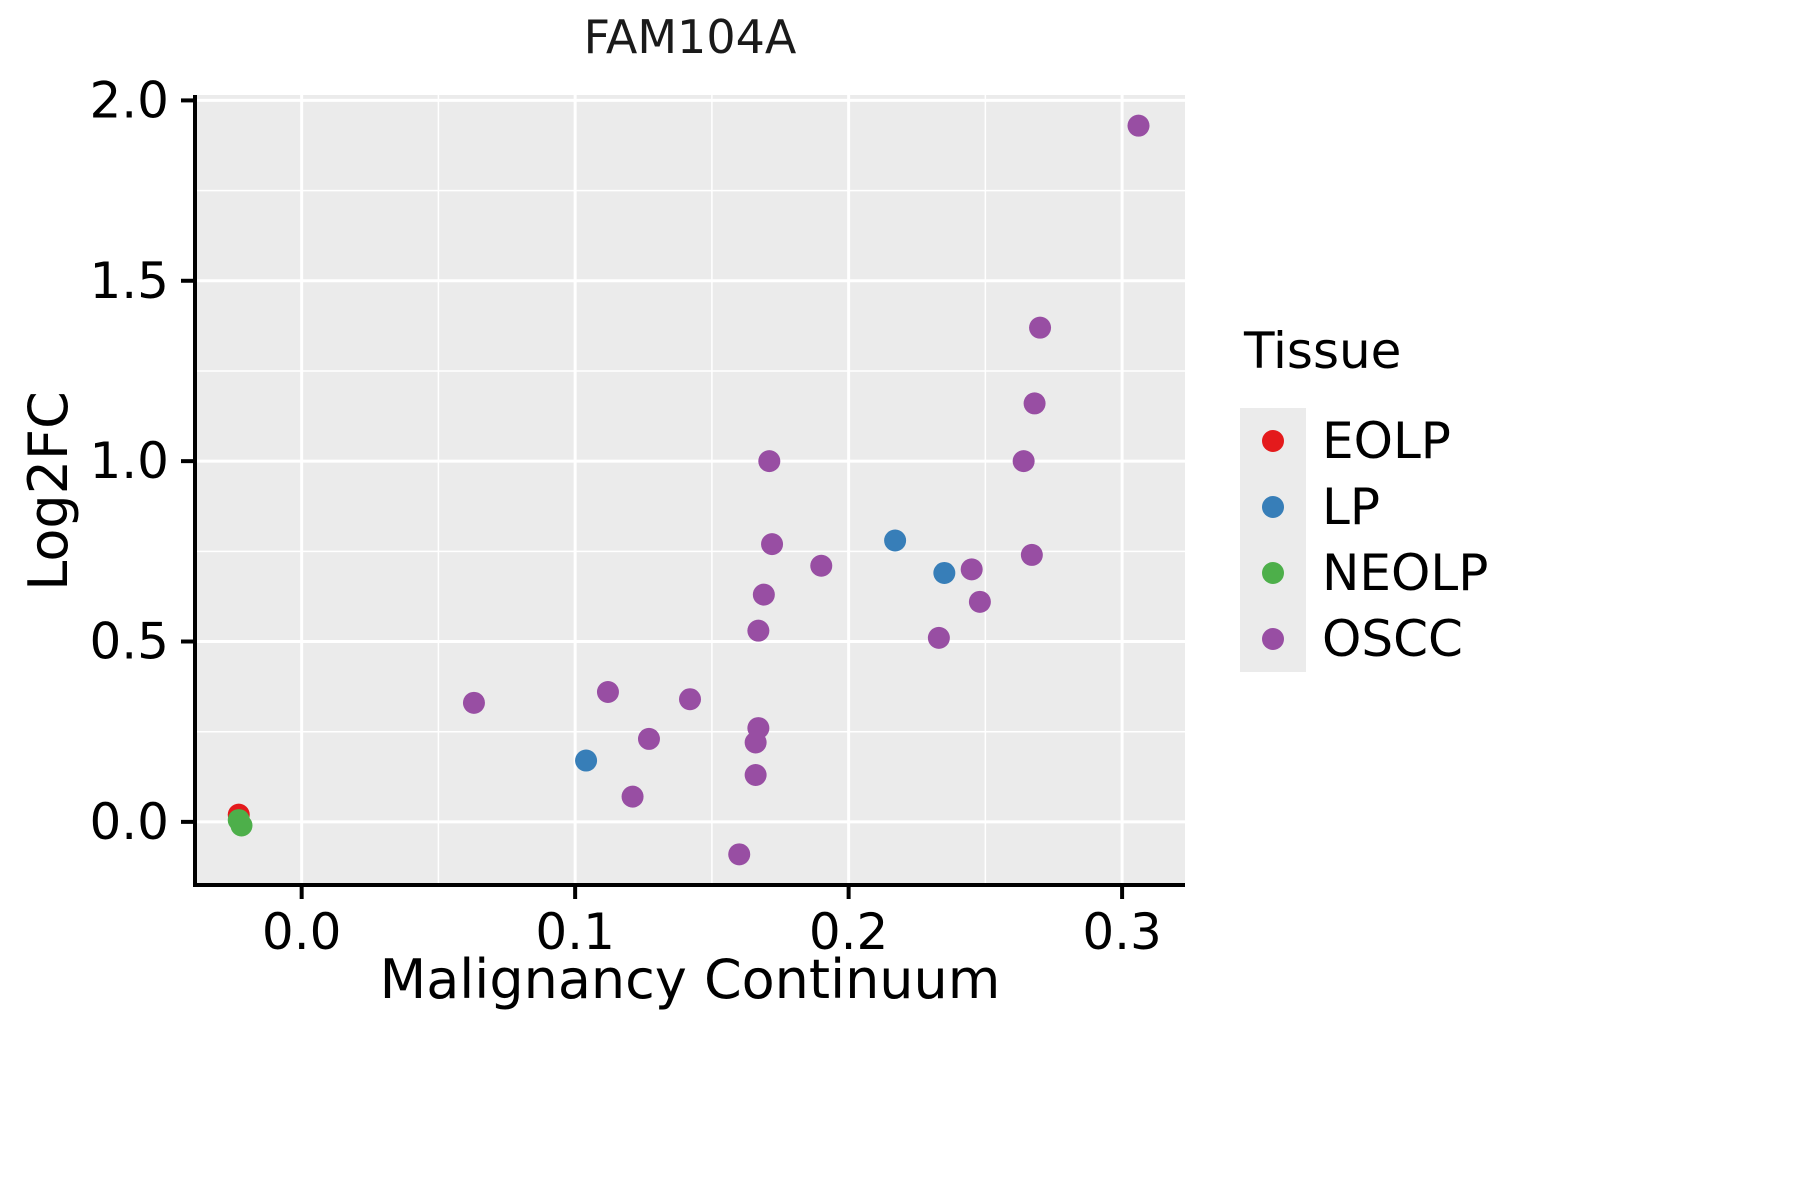 This screenshot has width=1800, height=1200. Describe the element at coordinates (48, 491) in the screenshot. I see `y-axis-label: Log2FC` at that location.